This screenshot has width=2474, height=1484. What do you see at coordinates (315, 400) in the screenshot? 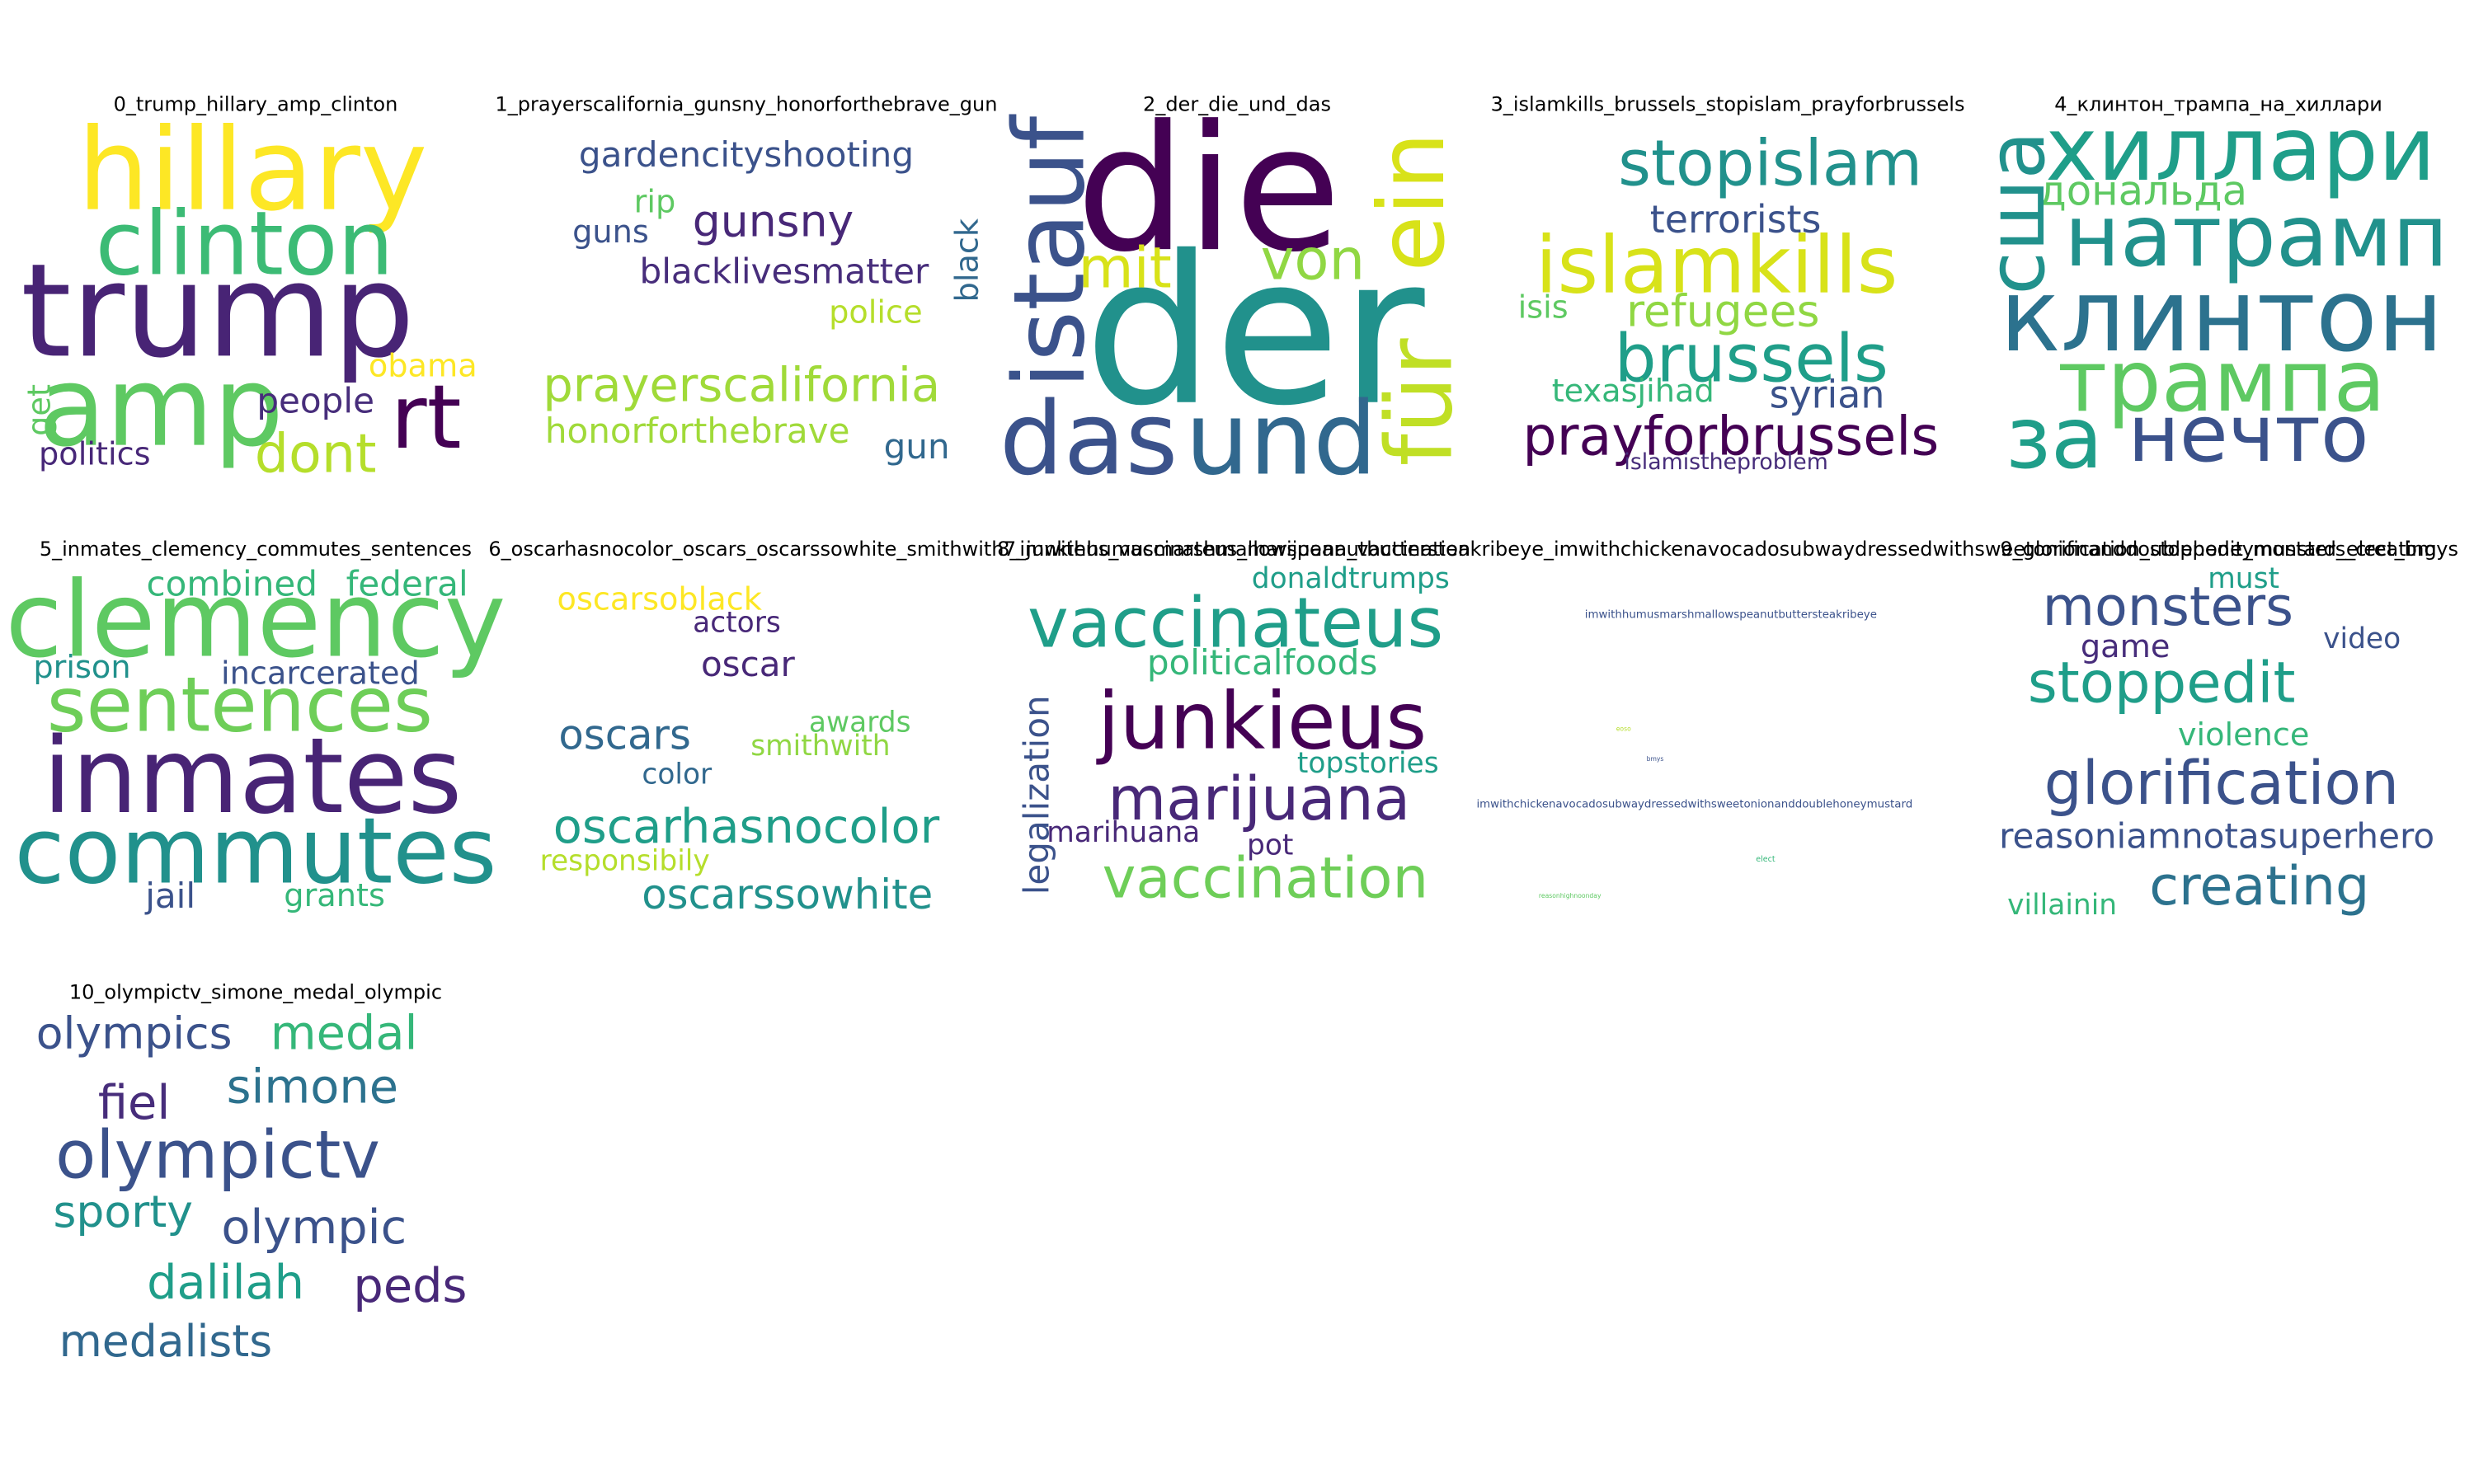
I see `word: people` at bounding box center [315, 400].